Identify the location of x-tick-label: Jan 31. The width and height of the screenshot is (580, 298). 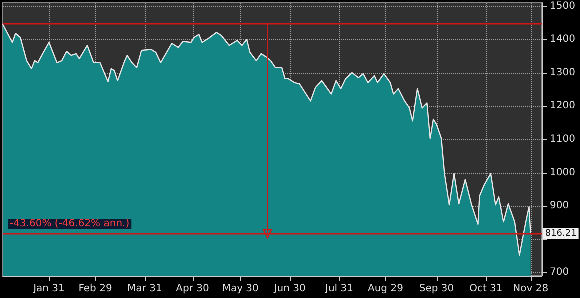
(48, 289).